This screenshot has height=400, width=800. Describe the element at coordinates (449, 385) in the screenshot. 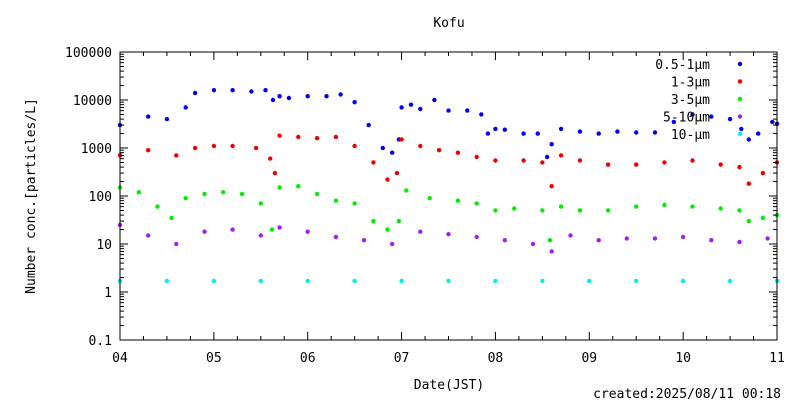

I see `x-axis-label: Date(JST)` at that location.